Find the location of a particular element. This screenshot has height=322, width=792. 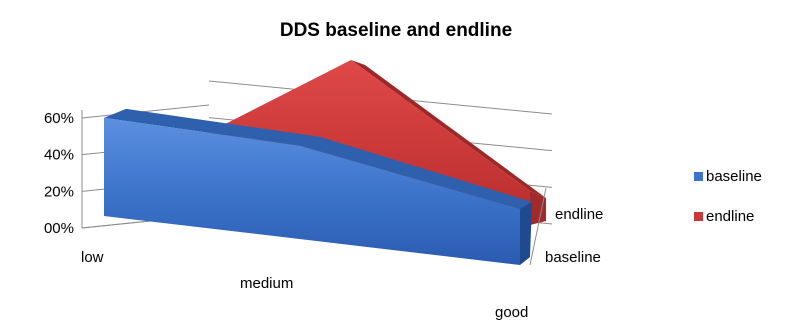

y-axis-ticks: 00% 20% 40% 60% is located at coordinates (59, 173).